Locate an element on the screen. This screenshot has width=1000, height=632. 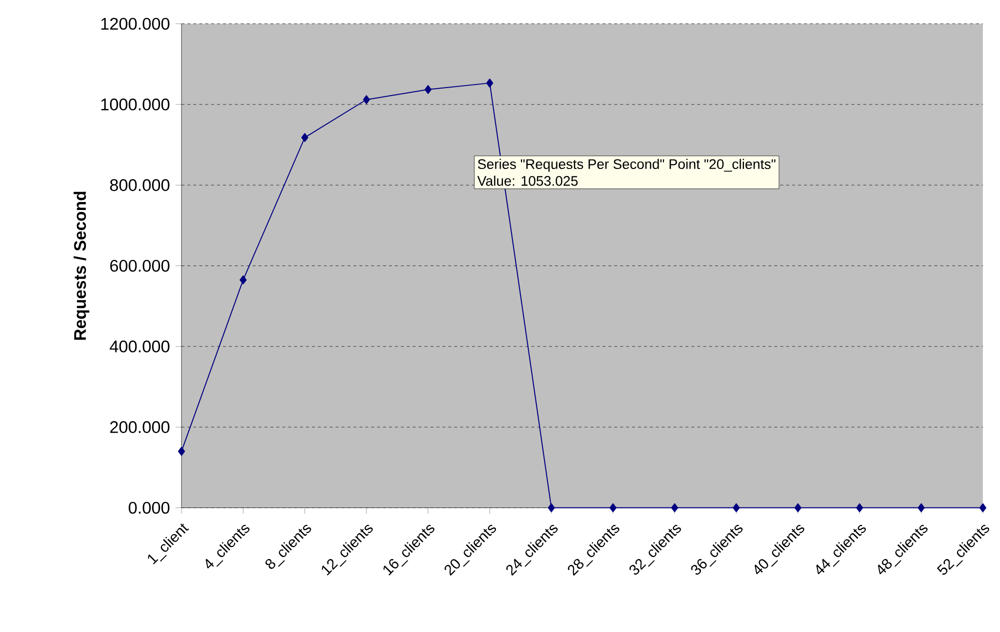
y-tick-label: 400.000 is located at coordinates (140, 346).